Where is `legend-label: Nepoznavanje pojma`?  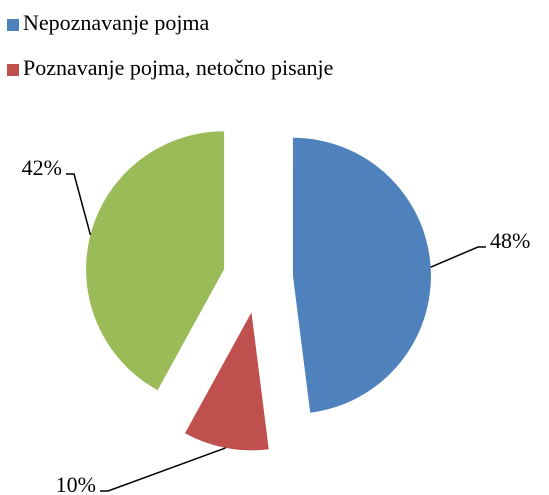
legend-label: Nepoznavanje pojma is located at coordinates (116, 22).